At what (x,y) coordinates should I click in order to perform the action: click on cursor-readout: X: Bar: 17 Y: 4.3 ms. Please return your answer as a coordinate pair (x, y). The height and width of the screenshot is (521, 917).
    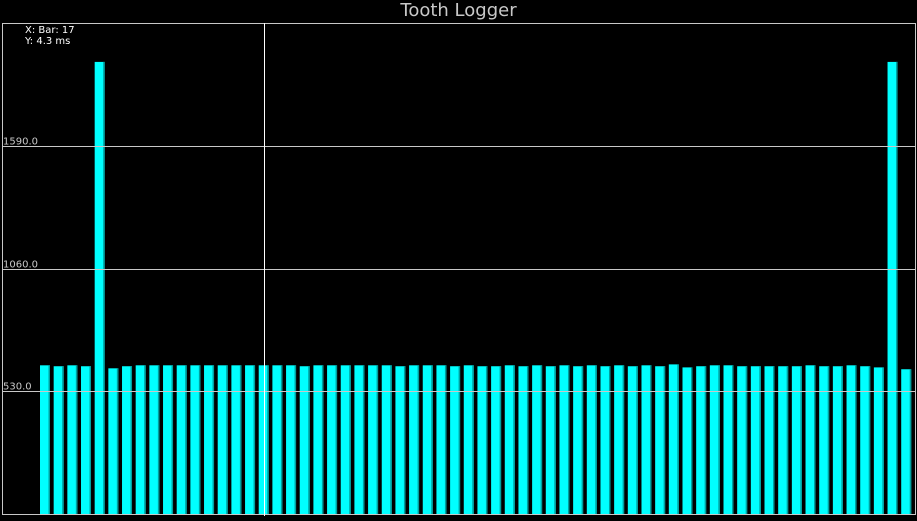
    Looking at the image, I should click on (50, 36).